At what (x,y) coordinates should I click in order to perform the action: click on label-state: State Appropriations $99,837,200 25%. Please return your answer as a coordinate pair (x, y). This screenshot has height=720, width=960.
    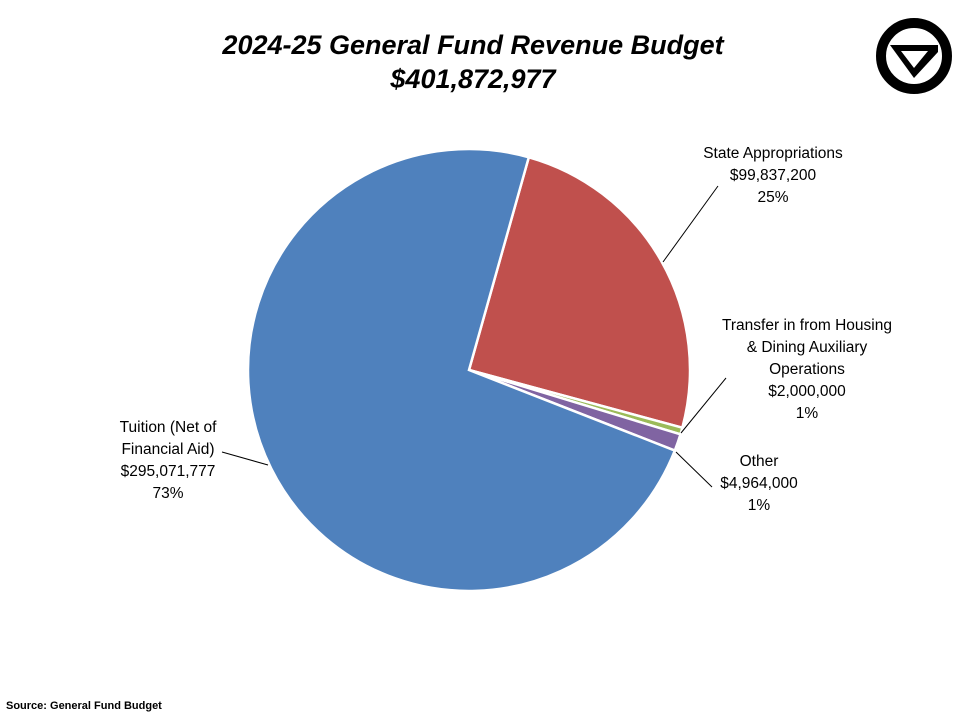
    Looking at the image, I should click on (773, 175).